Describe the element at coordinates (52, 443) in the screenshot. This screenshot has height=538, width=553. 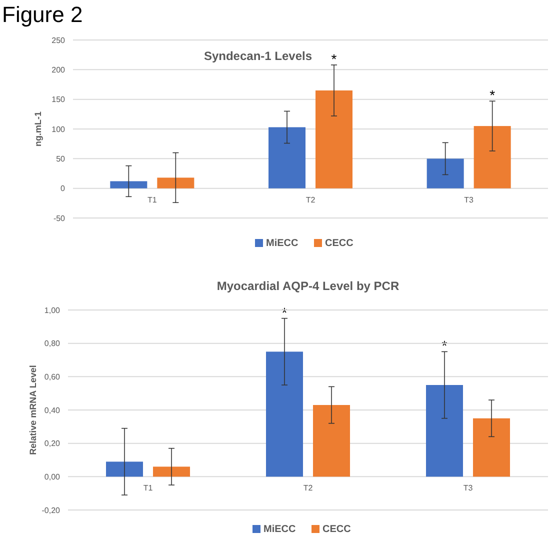
I see `y-tick-label: 0,20` at that location.